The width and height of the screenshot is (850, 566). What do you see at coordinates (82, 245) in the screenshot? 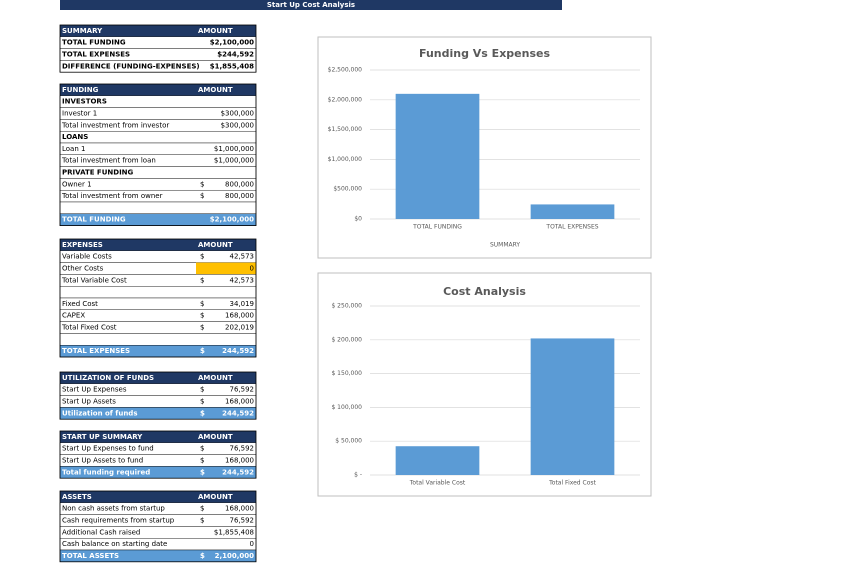
I see `header-label: EXPENSES` at bounding box center [82, 245].